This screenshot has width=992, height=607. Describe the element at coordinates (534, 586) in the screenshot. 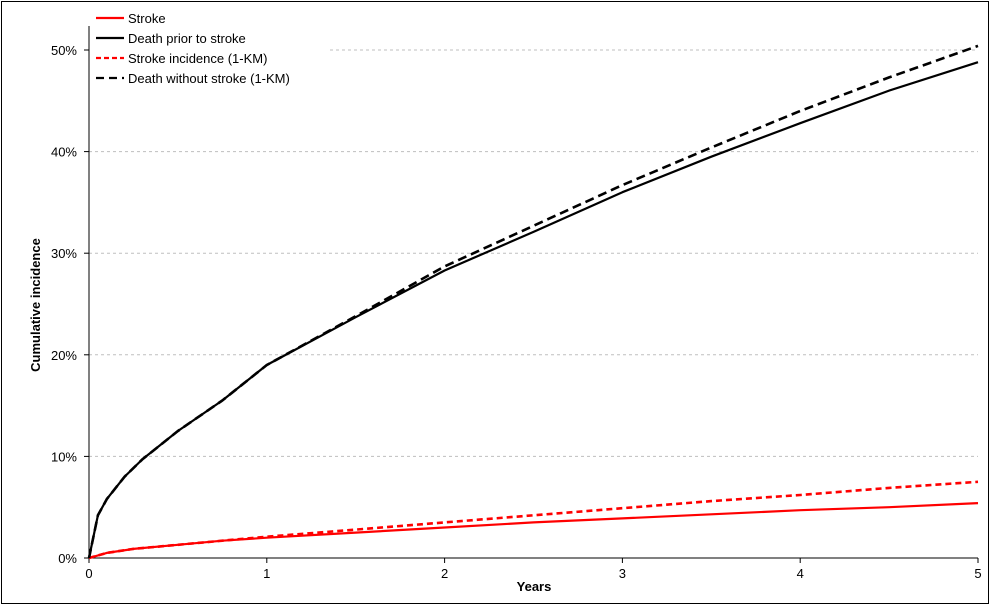

I see `x-axis-title: Years` at that location.